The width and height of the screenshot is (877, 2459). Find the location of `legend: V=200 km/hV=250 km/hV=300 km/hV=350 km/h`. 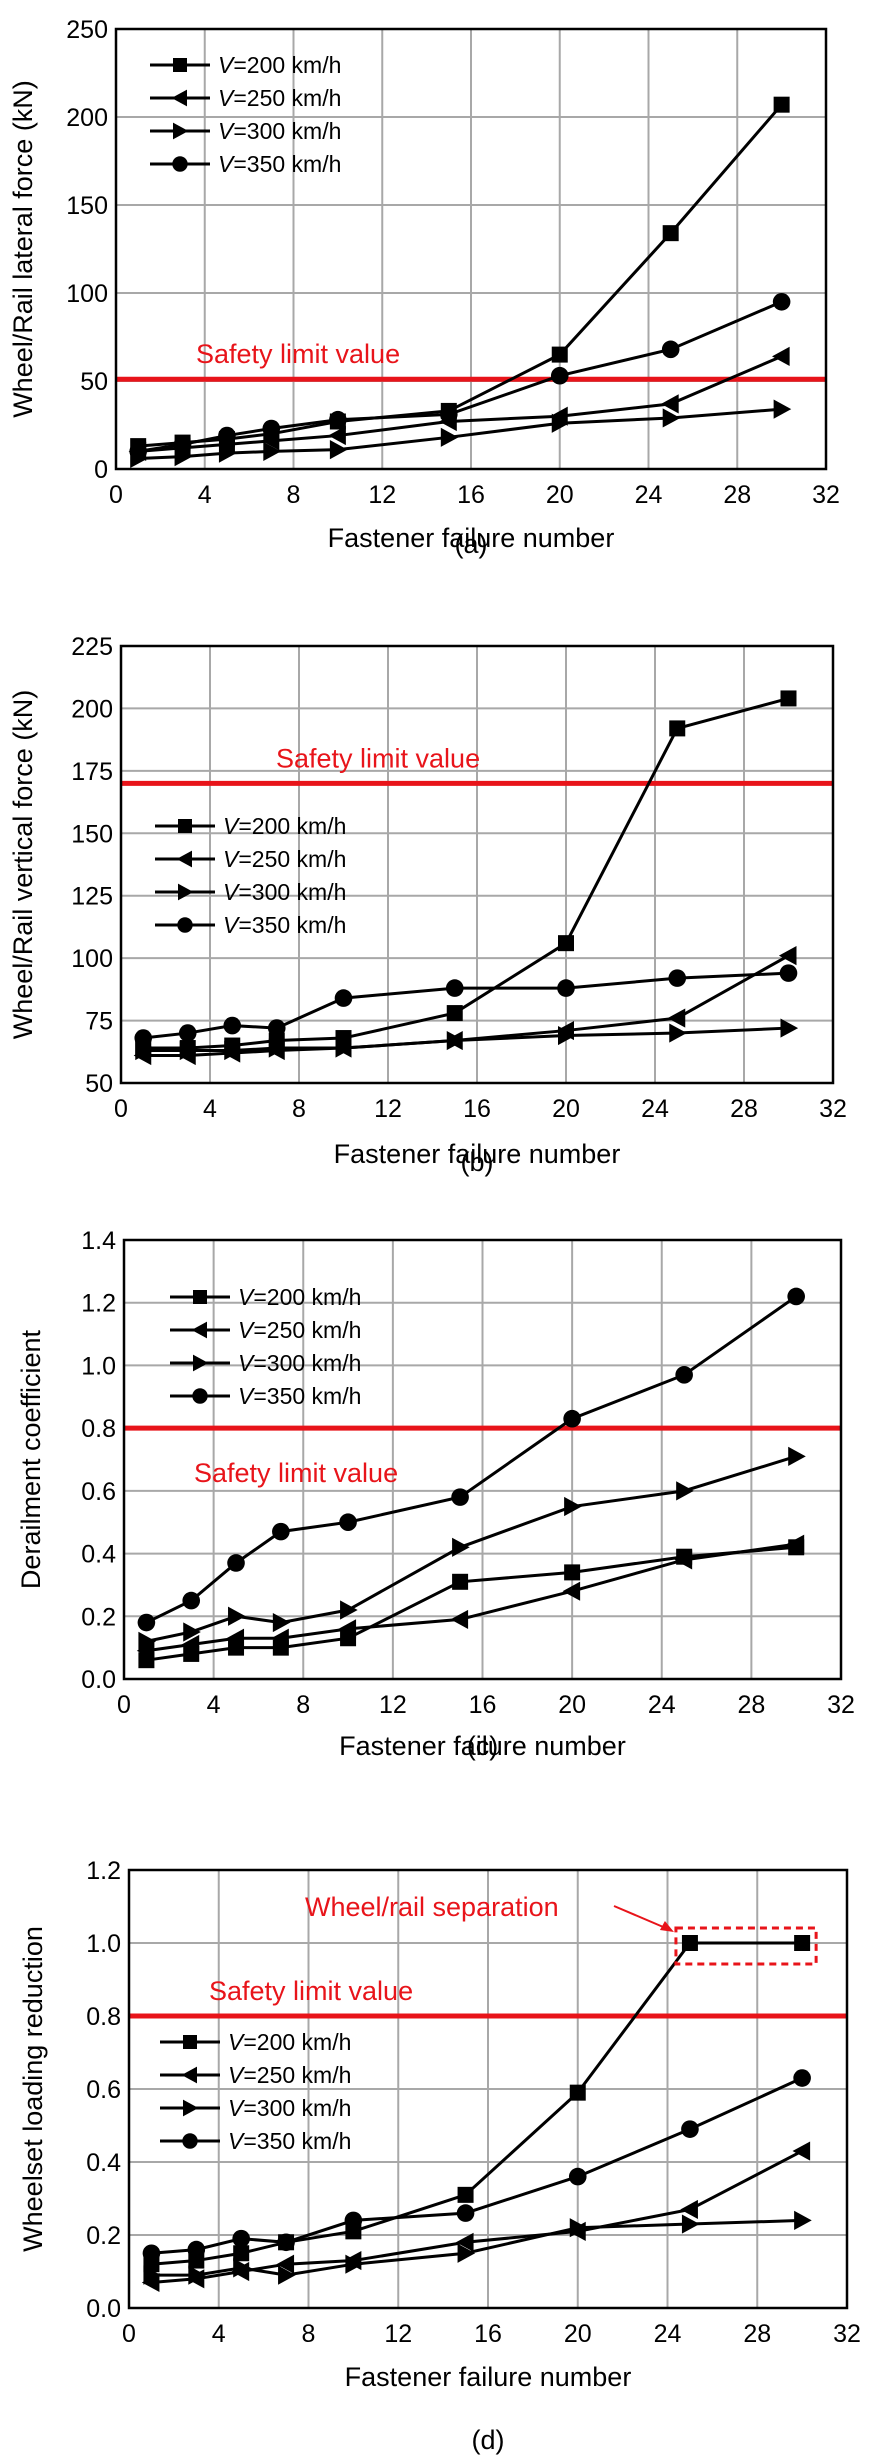

legend: V=200 km/hV=250 km/hV=300 km/hV=350 km/h is located at coordinates (245, 114).